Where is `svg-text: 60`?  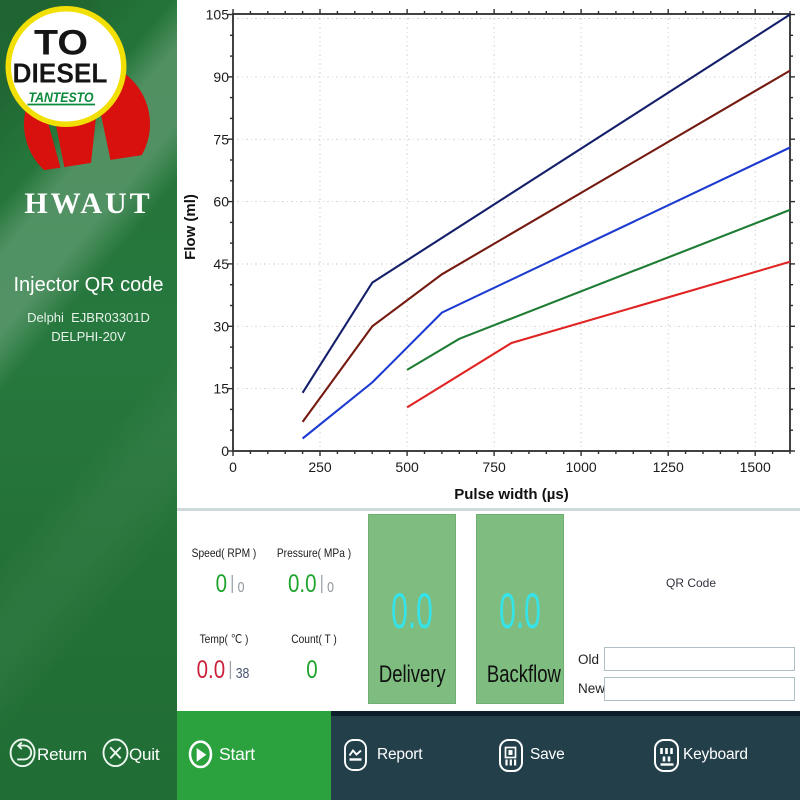 svg-text: 60 is located at coordinates (221, 202).